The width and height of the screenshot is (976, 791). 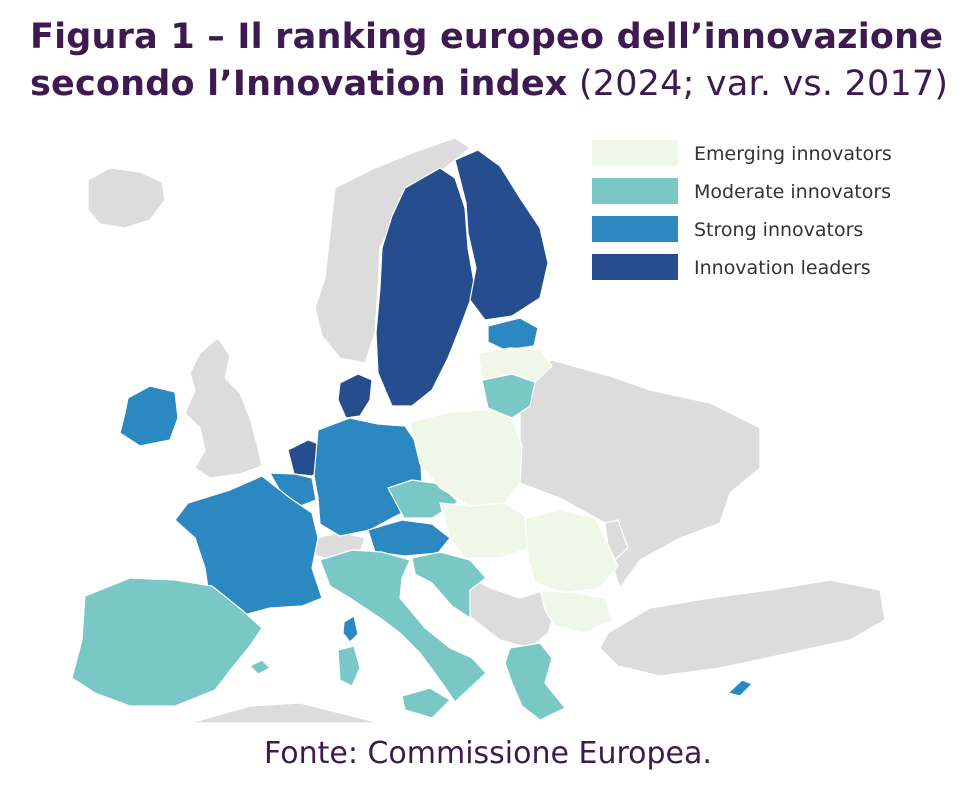 I want to click on region-czechia, so click(x=423, y=499).